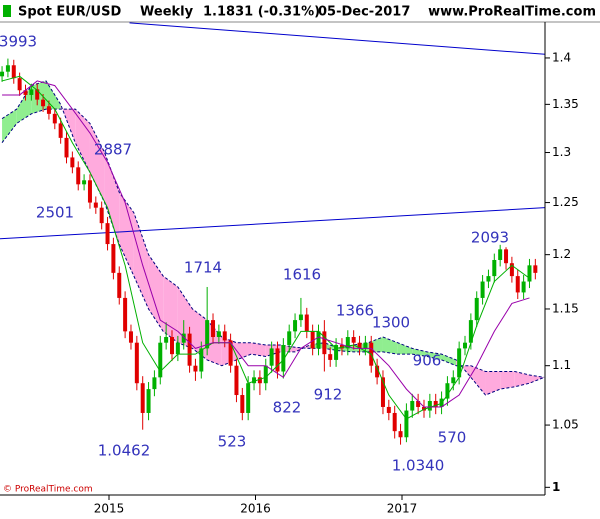 This screenshot has height=519, width=600. What do you see at coordinates (418, 466) in the screenshot?
I see `annotation: 1.0340` at bounding box center [418, 466].